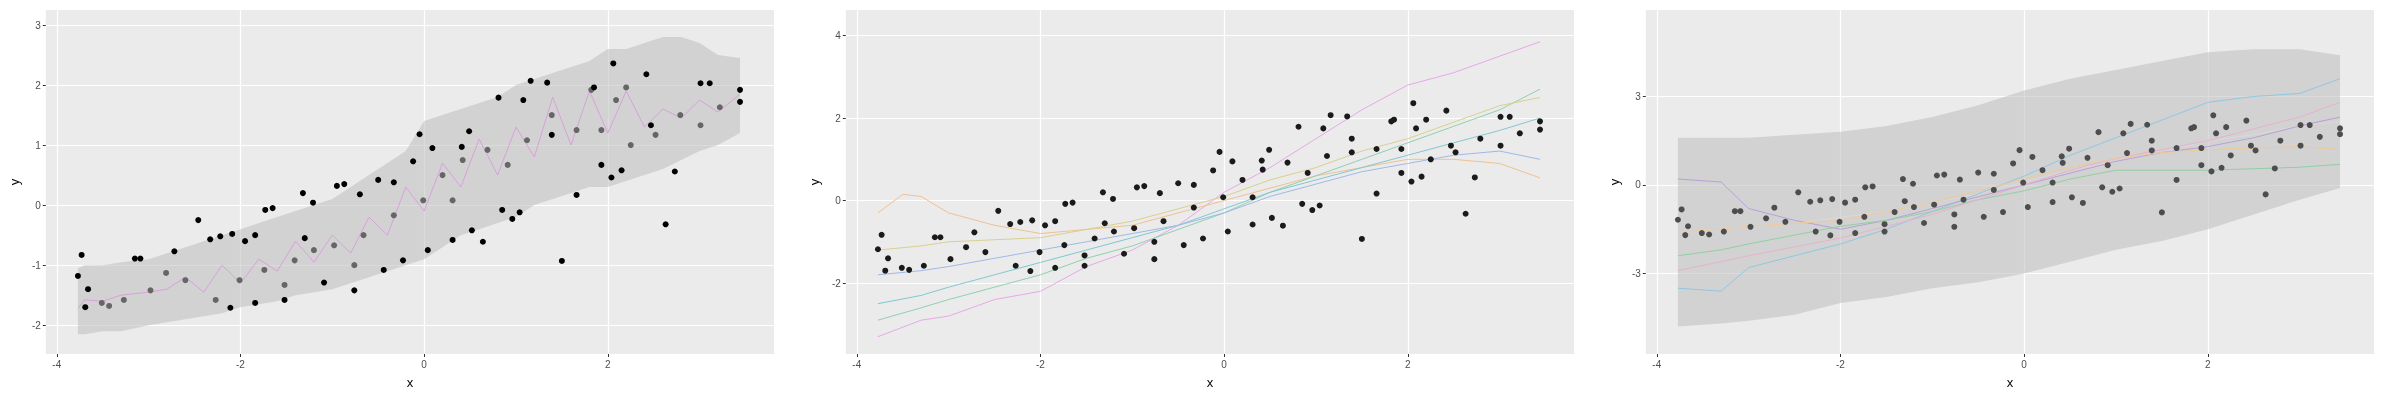  I want to click on y-tick-label: -1, so click(36, 265).